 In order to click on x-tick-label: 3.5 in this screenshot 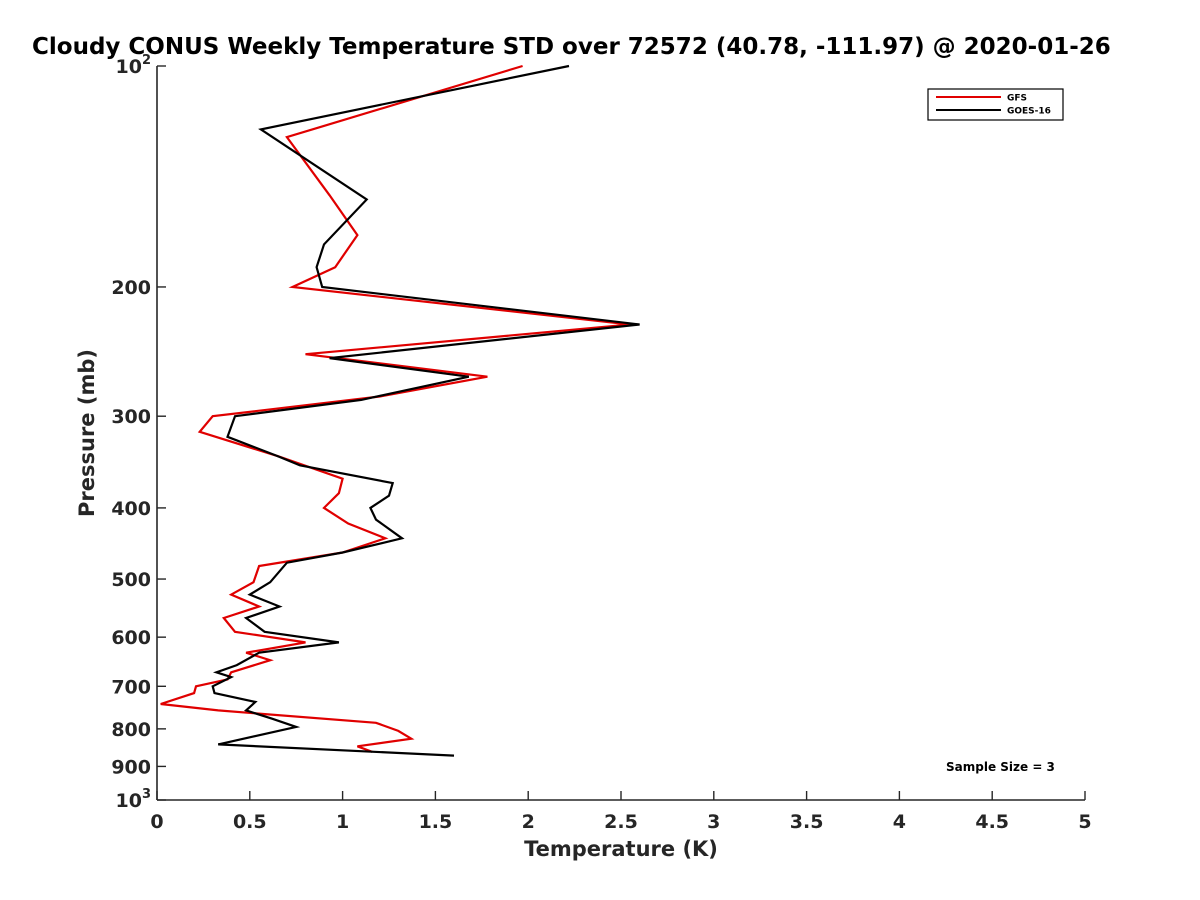, I will do `click(807, 822)`.